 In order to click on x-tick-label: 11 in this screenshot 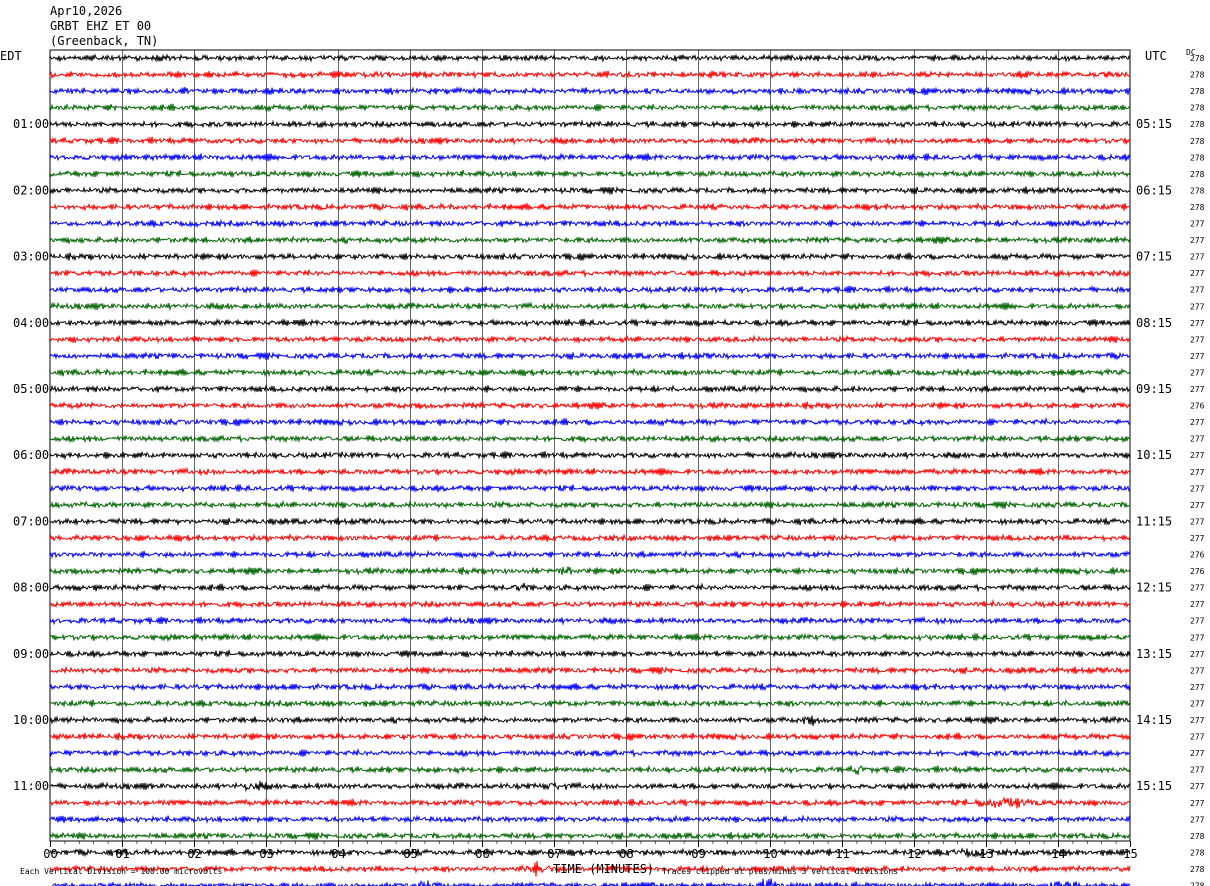, I will do `click(842, 854)`.